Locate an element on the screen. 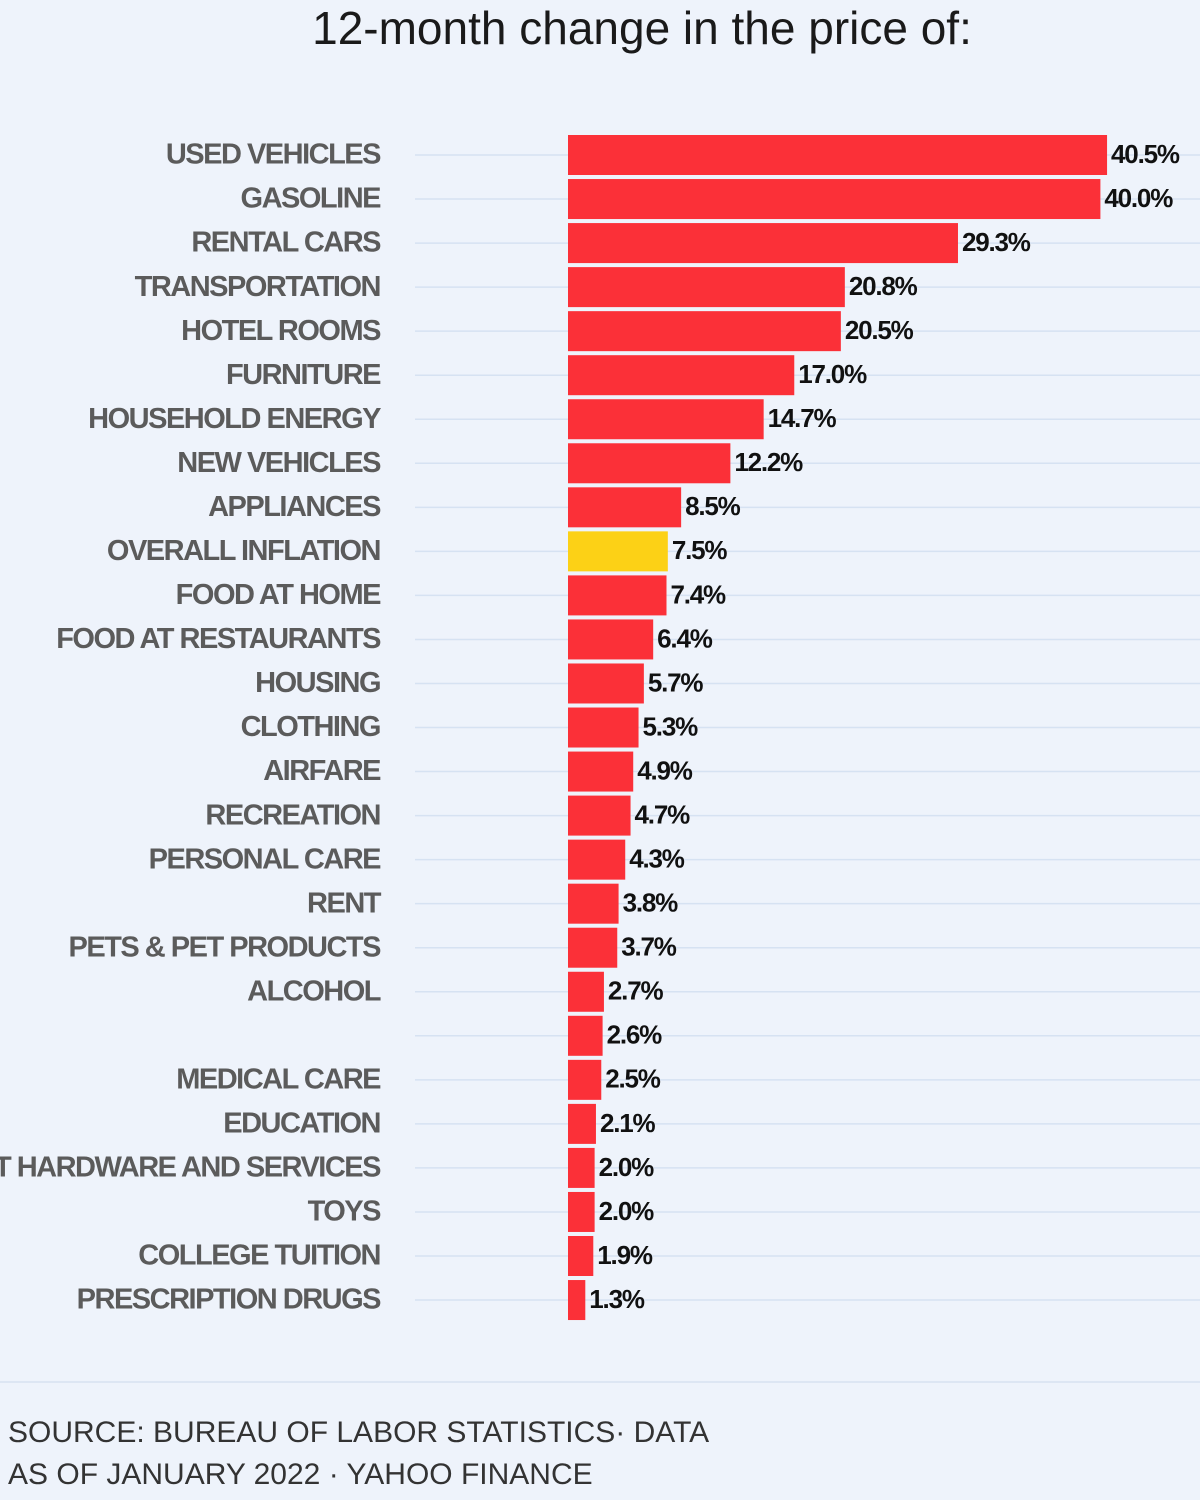  category-label: RECREATION is located at coordinates (292, 815).